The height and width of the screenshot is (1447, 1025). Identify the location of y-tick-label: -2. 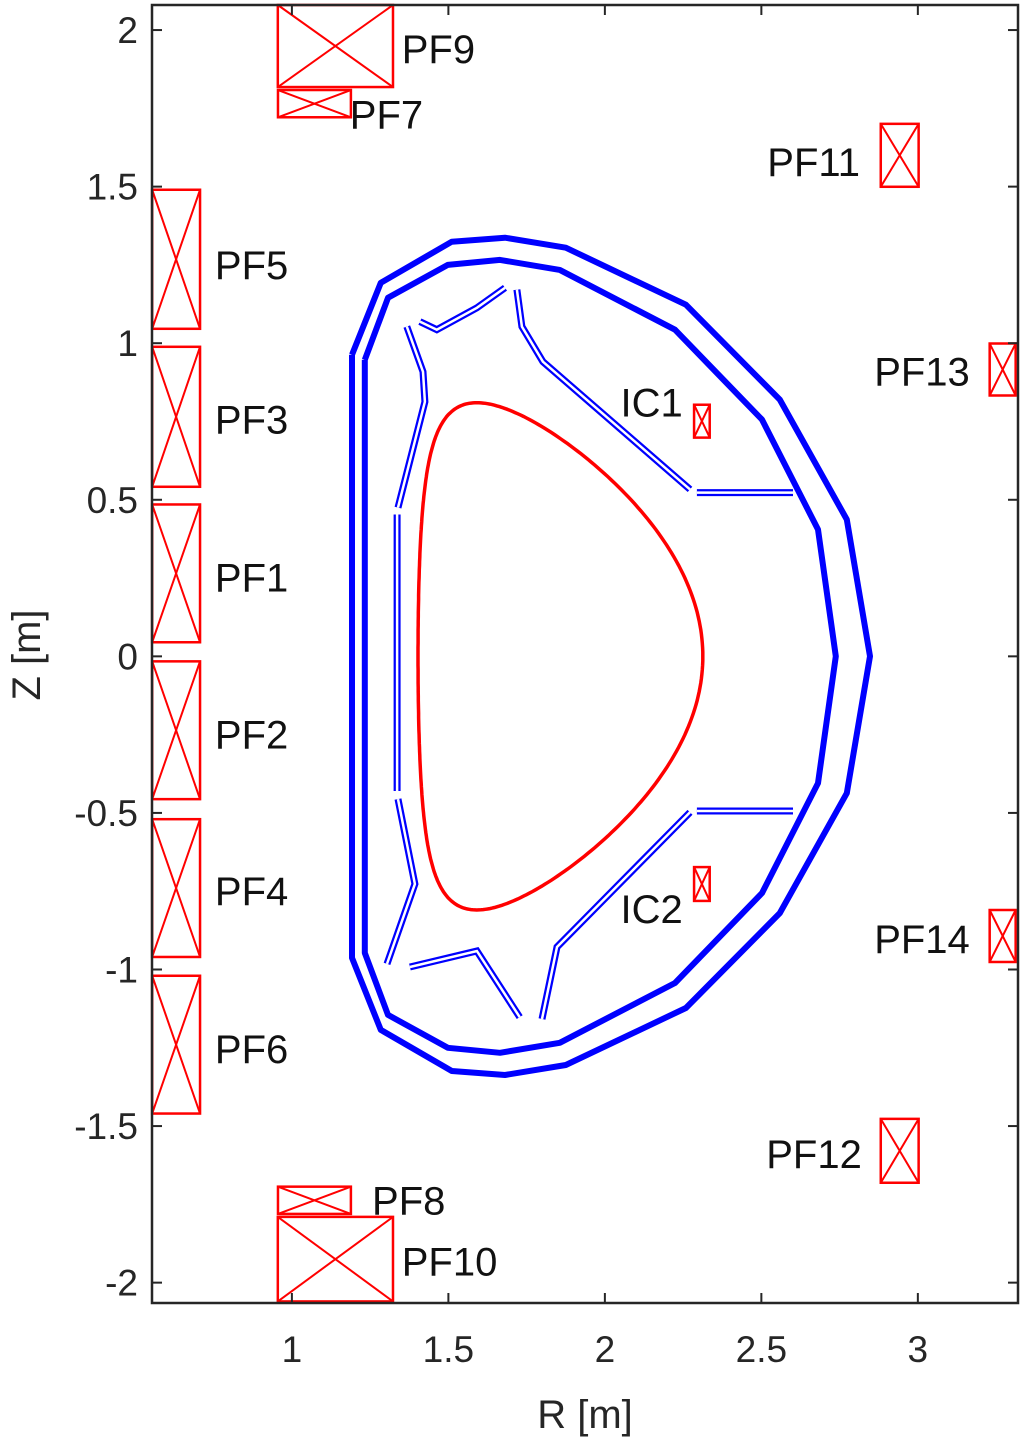
(121, 1283).